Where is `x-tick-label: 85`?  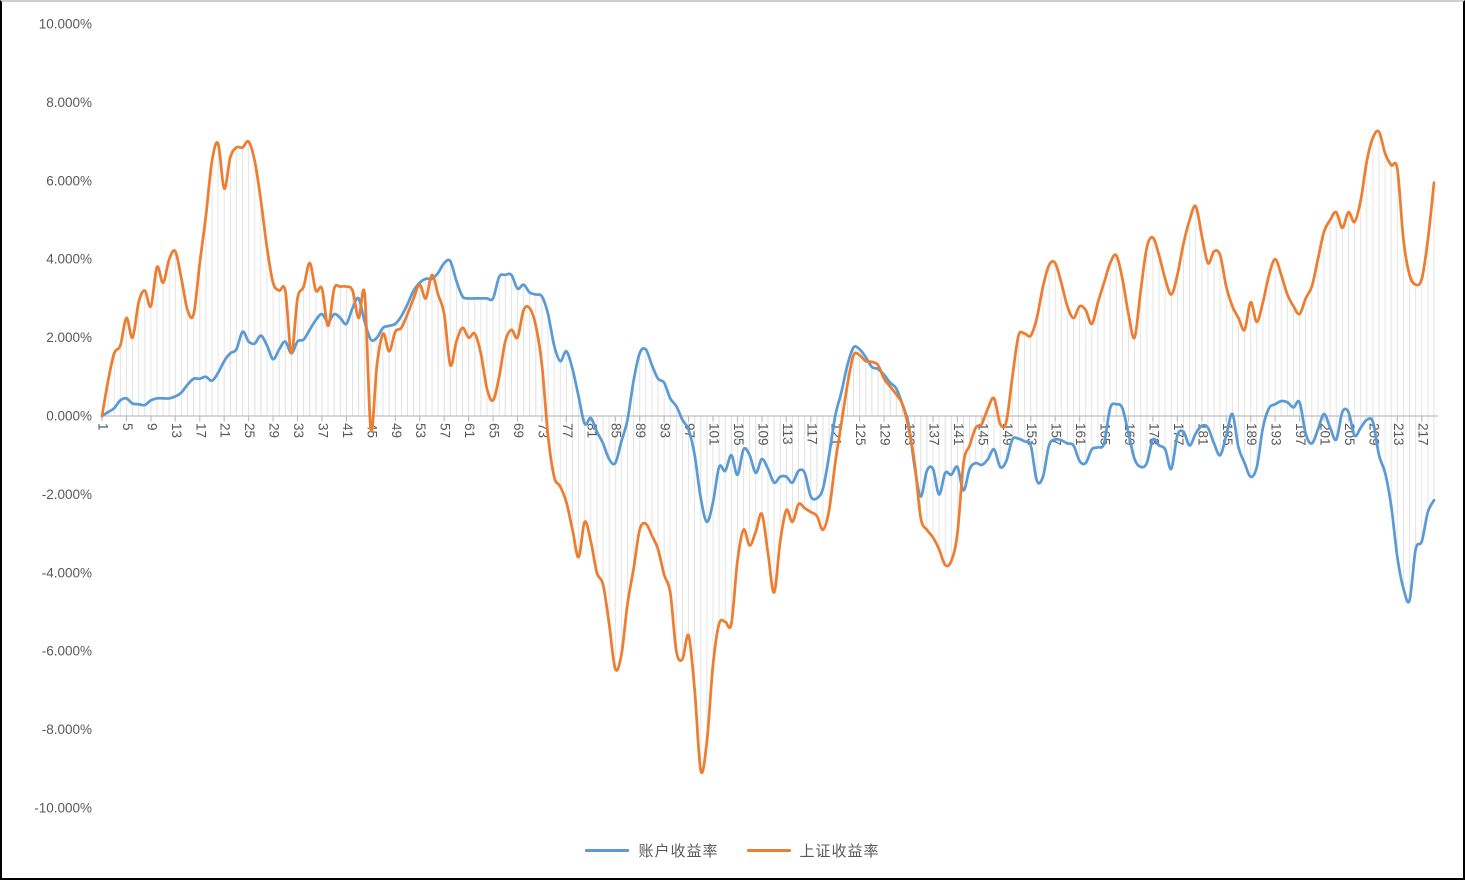
x-tick-label: 85 is located at coordinates (616, 430).